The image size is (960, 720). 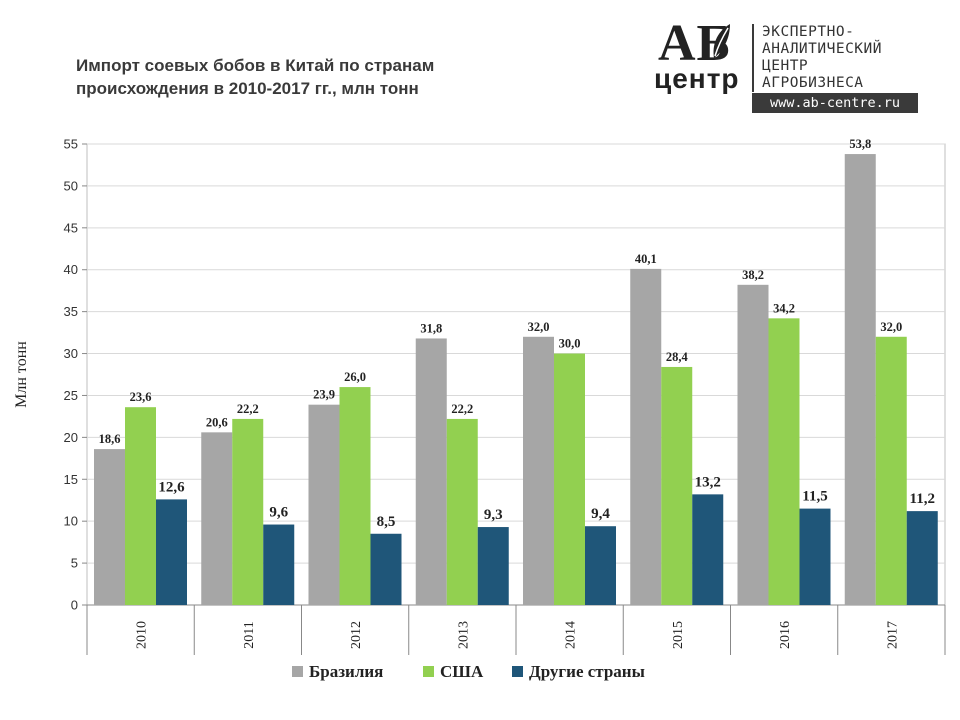 I want to click on data-label: 8,5, so click(x=386, y=522).